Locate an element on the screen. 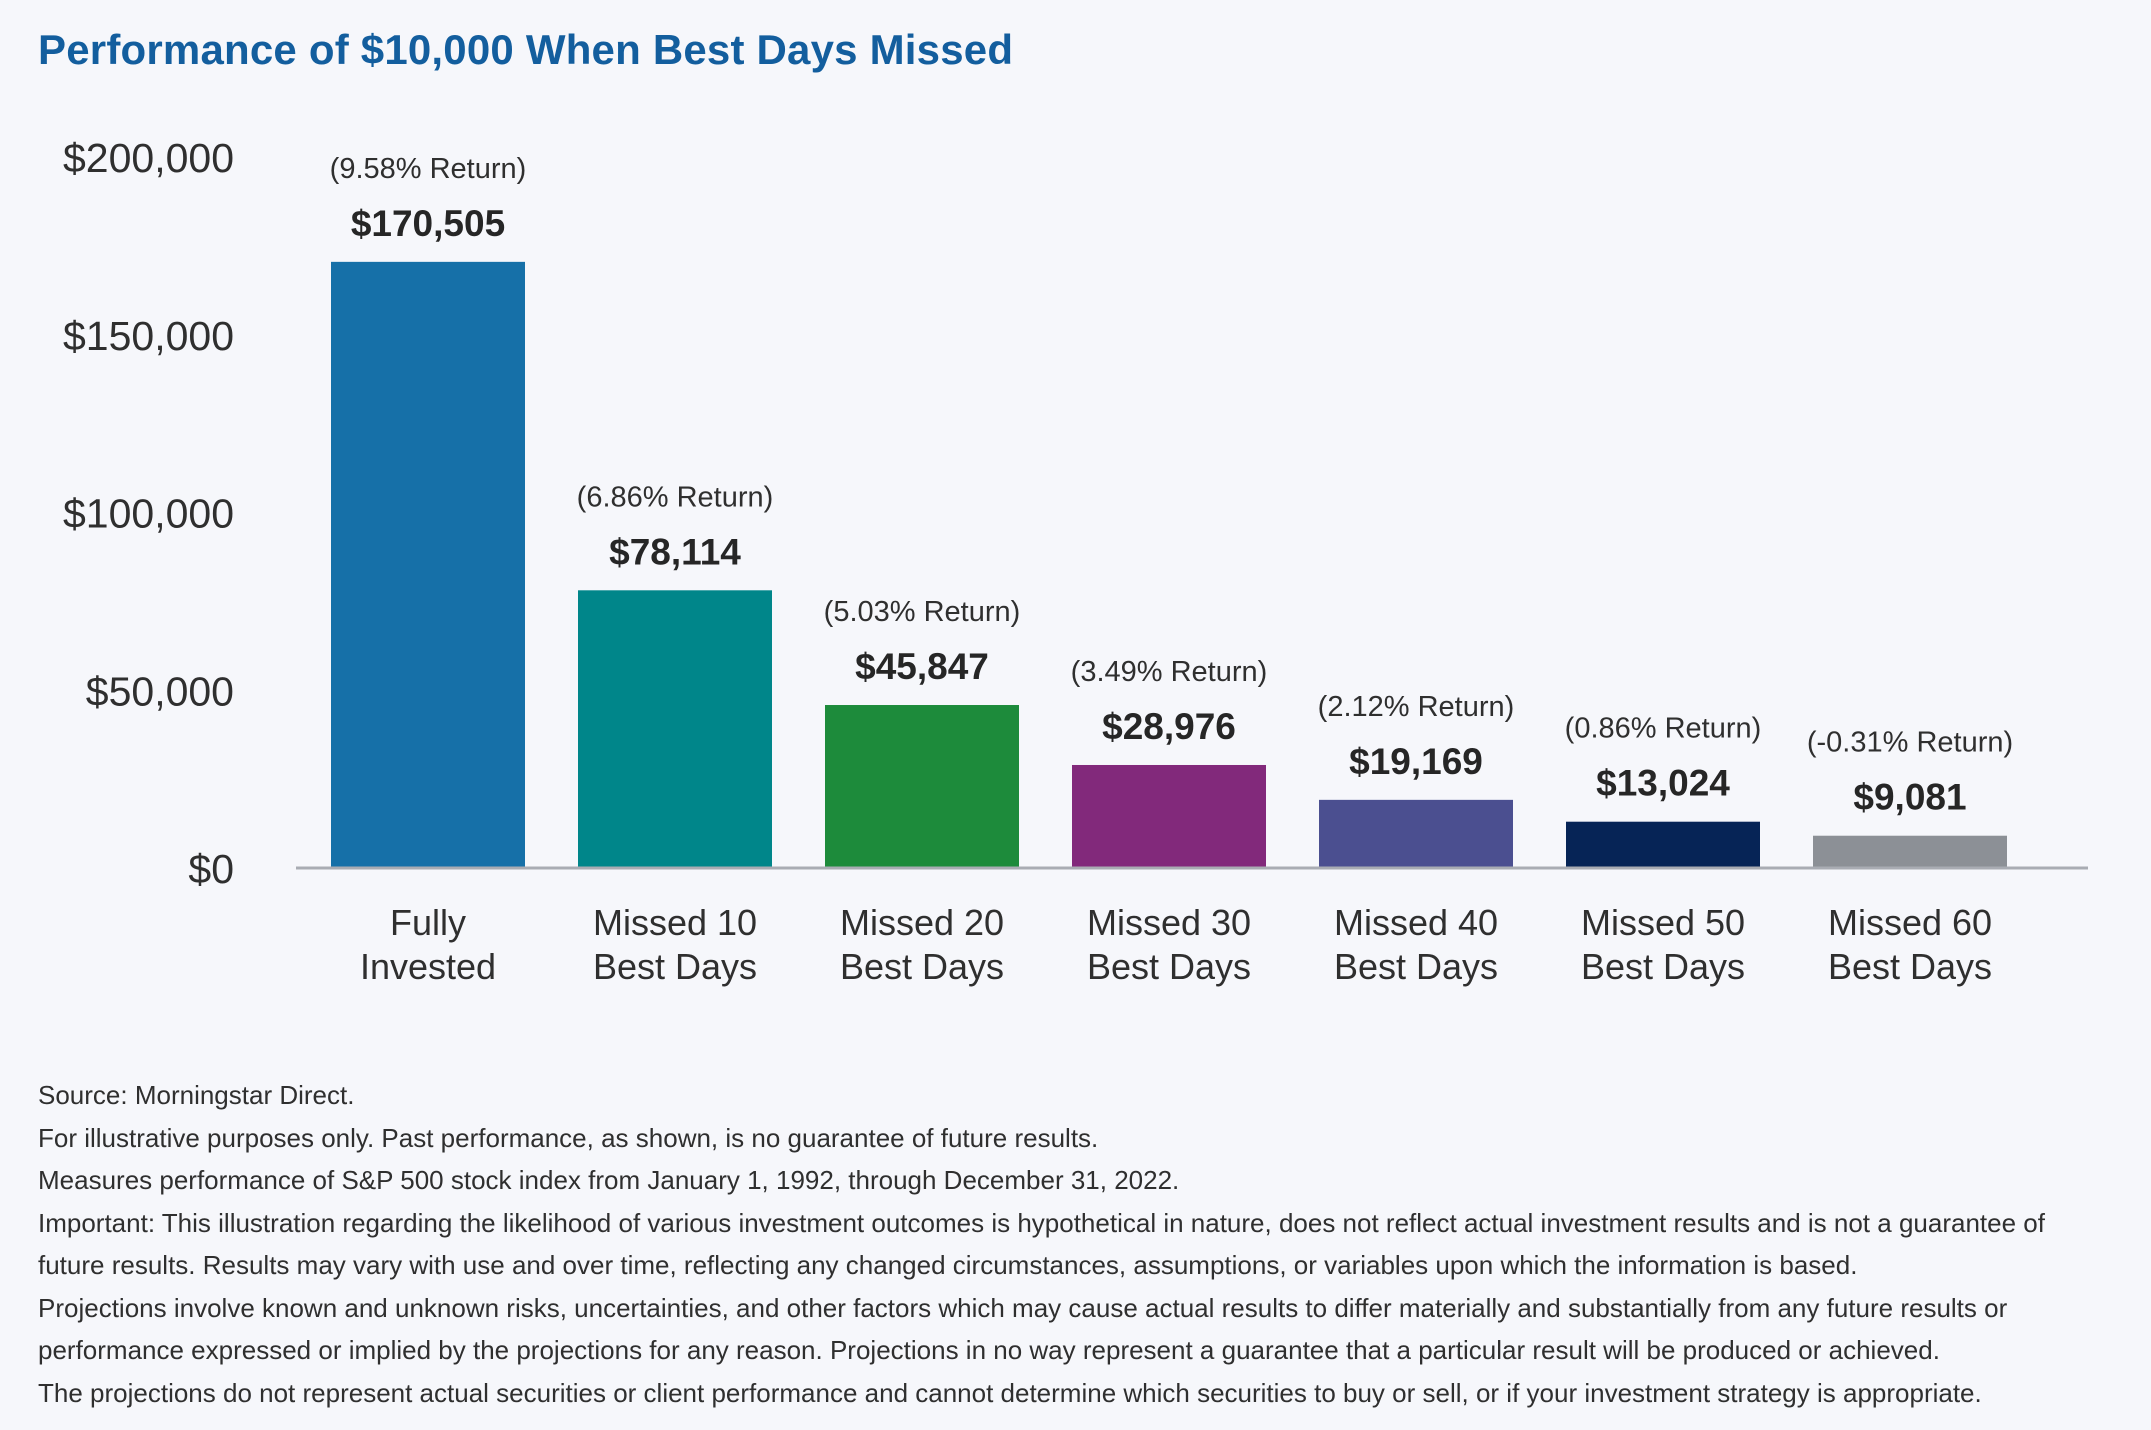 This screenshot has height=1430, width=2151. x-tick-label: Missed 30 is located at coordinates (1169, 922).